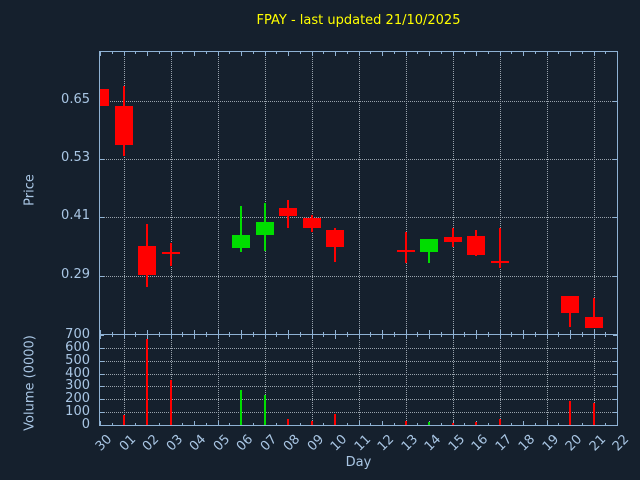 The image size is (640, 480). Describe the element at coordinates (75, 274) in the screenshot. I see `price-tick-label: 0.29` at that location.